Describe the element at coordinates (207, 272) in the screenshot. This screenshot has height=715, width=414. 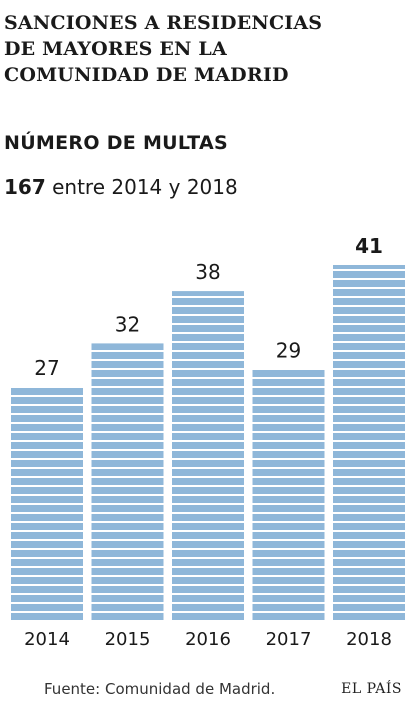
I see `value-label-2016: 38` at that location.